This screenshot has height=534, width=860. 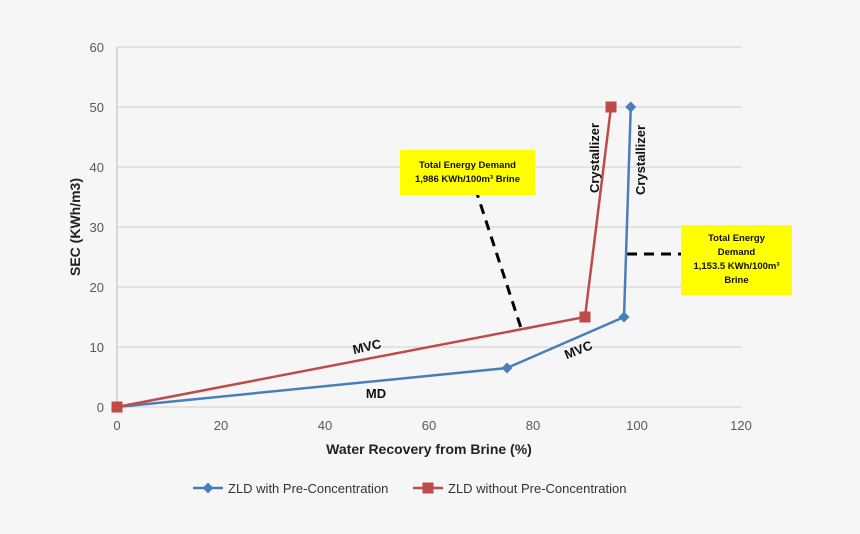 I want to click on y-tick-label: 20, so click(x=97, y=287).